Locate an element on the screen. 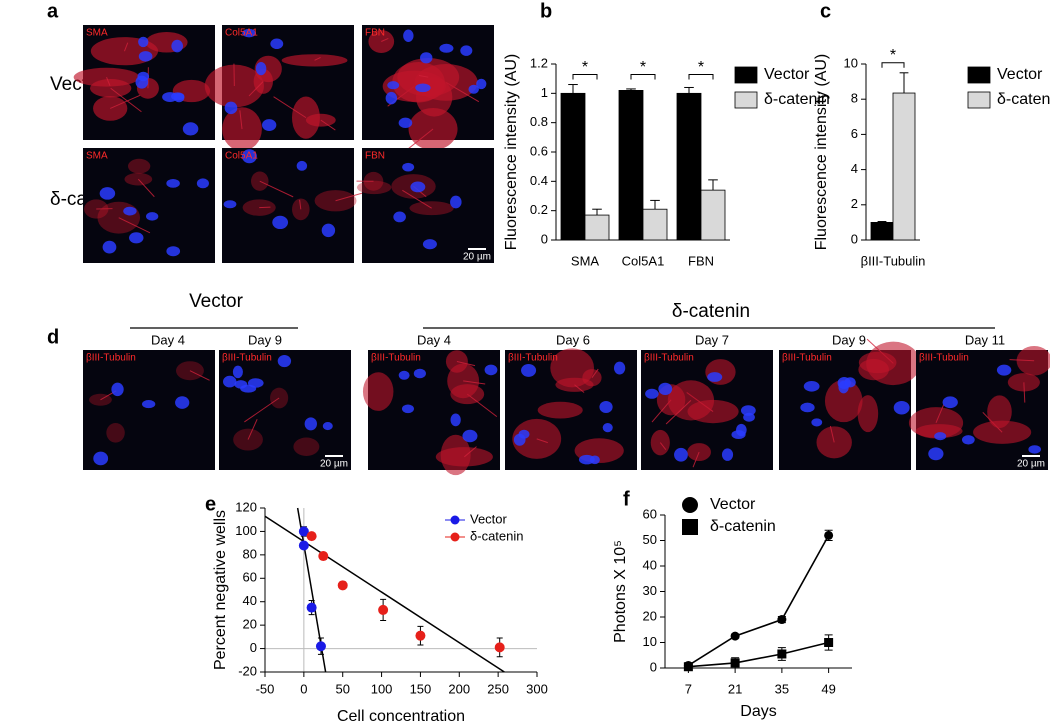 Image resolution: width=1050 pixels, height=722 pixels. y-axis-label: Fluorescence intensity (AU) is located at coordinates (821, 152).